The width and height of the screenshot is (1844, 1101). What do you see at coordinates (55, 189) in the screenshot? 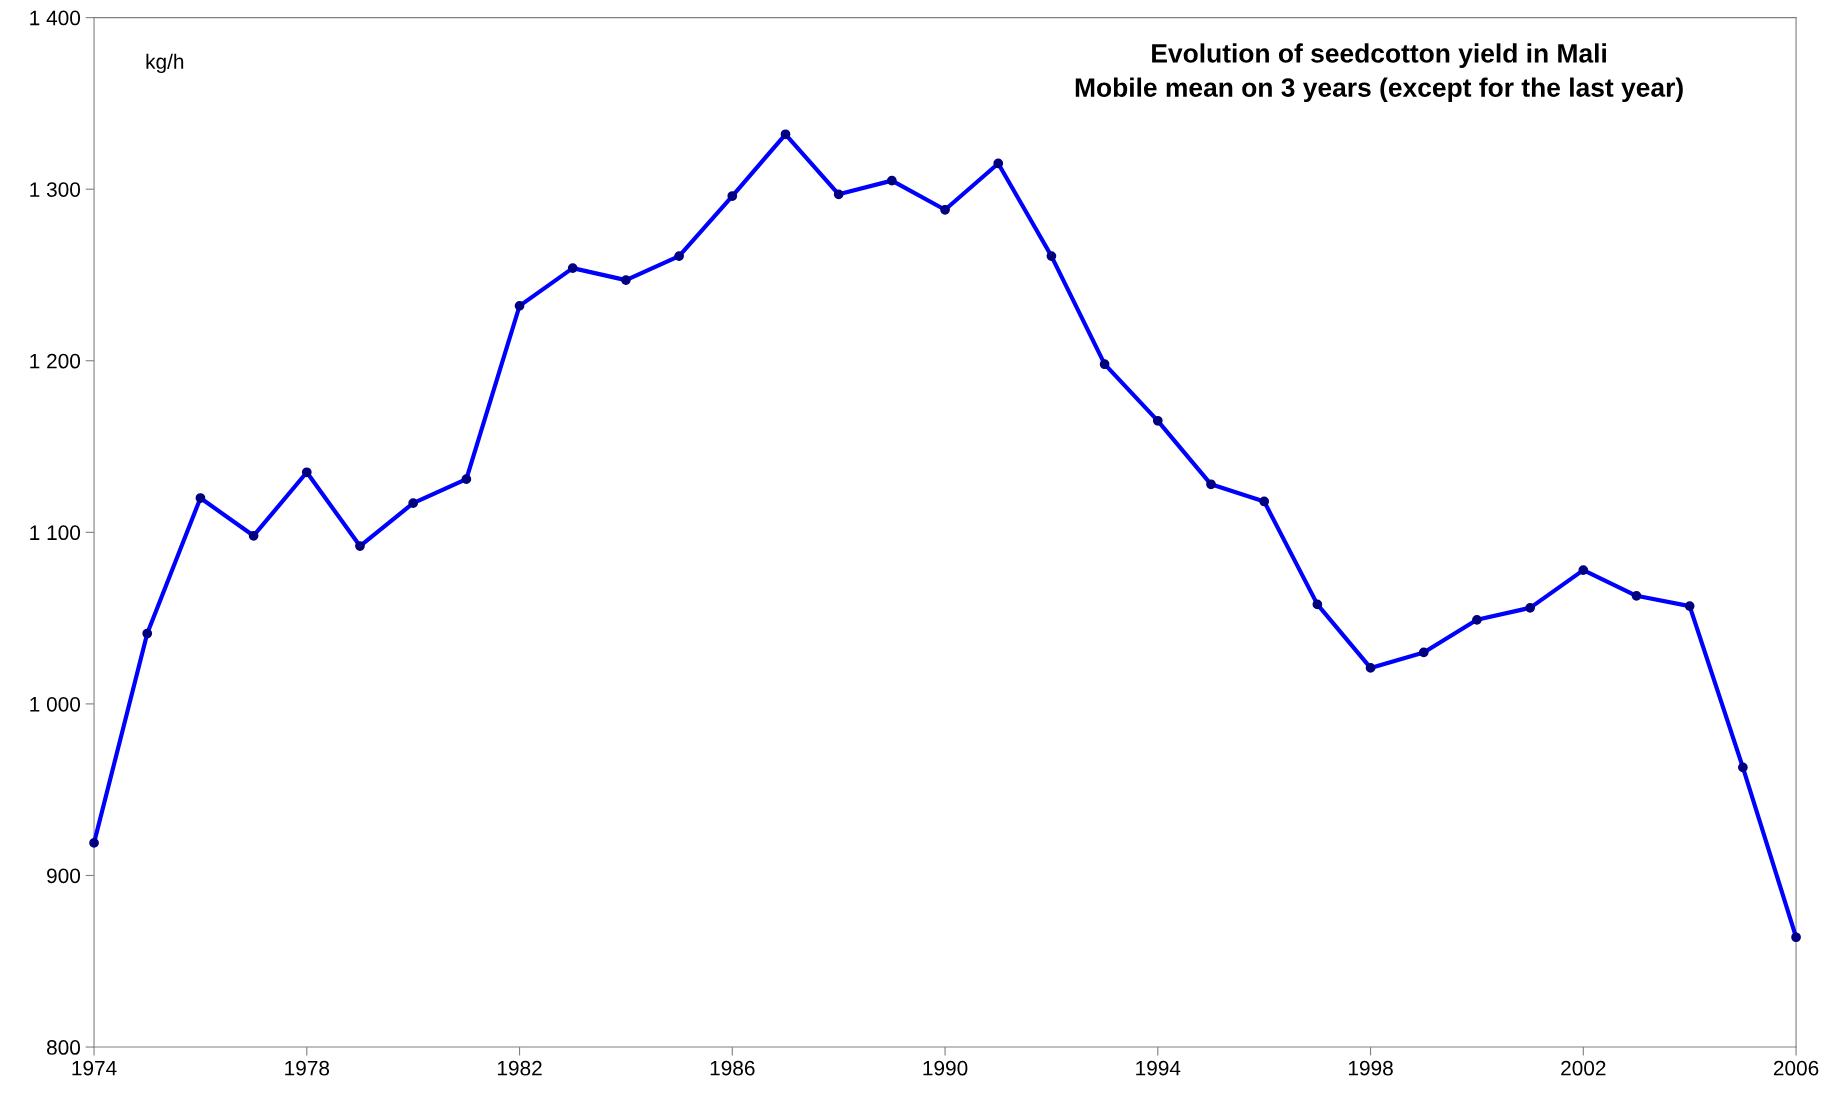
I see `y-tick-label: 1 300` at bounding box center [55, 189].